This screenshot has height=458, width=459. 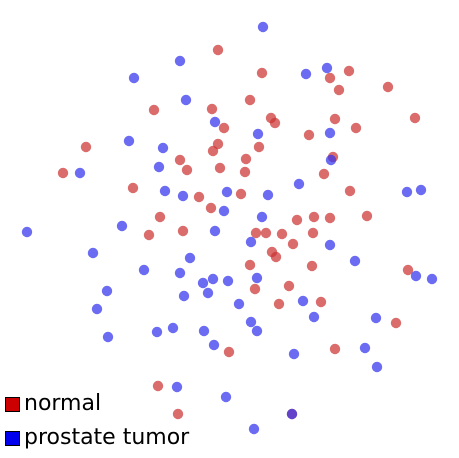 I want to click on legend-label-prostate-tumor: prostate tumor, so click(x=107, y=437).